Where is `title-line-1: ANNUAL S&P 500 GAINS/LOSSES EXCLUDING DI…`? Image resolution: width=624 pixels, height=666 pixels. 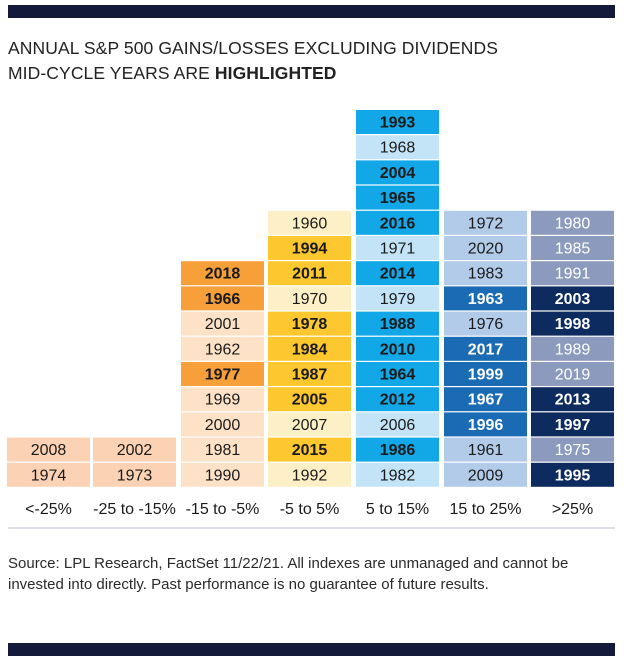 title-line-1: ANNUAL S&P 500 GAINS/LOSSES EXCLUDING DI… is located at coordinates (253, 48).